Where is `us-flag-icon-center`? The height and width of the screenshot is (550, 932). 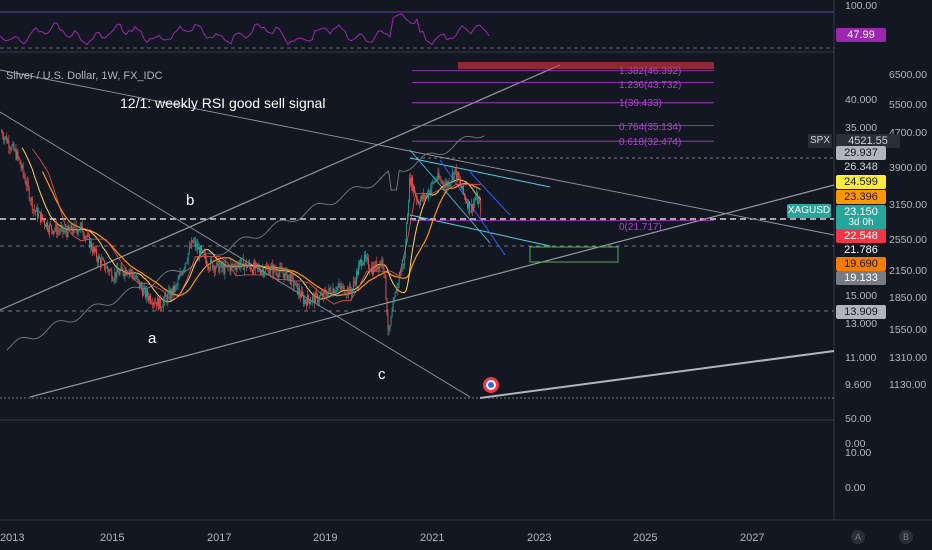
us-flag-icon-center is located at coordinates (491, 385).